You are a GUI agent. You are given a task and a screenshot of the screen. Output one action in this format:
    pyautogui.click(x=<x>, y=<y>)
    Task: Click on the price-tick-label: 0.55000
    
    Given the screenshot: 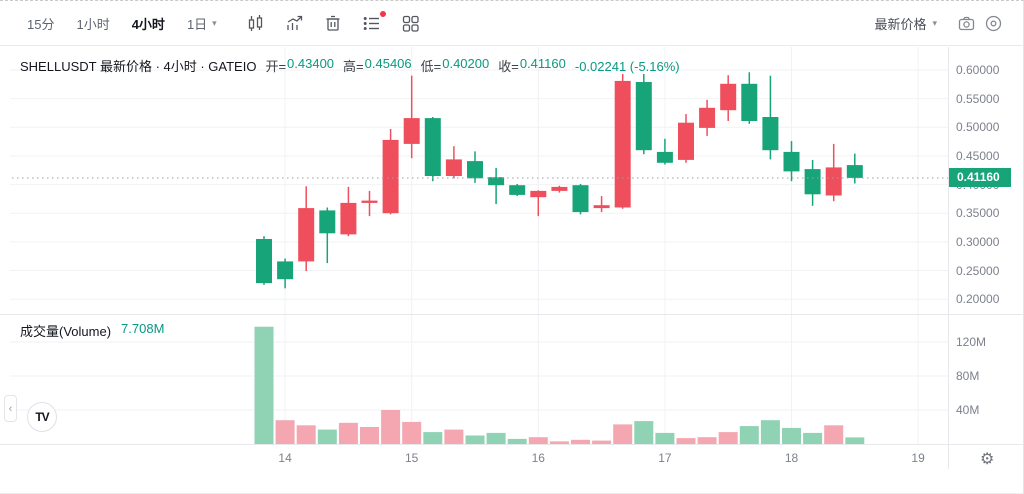 What is the action you would take?
    pyautogui.click(x=978, y=98)
    